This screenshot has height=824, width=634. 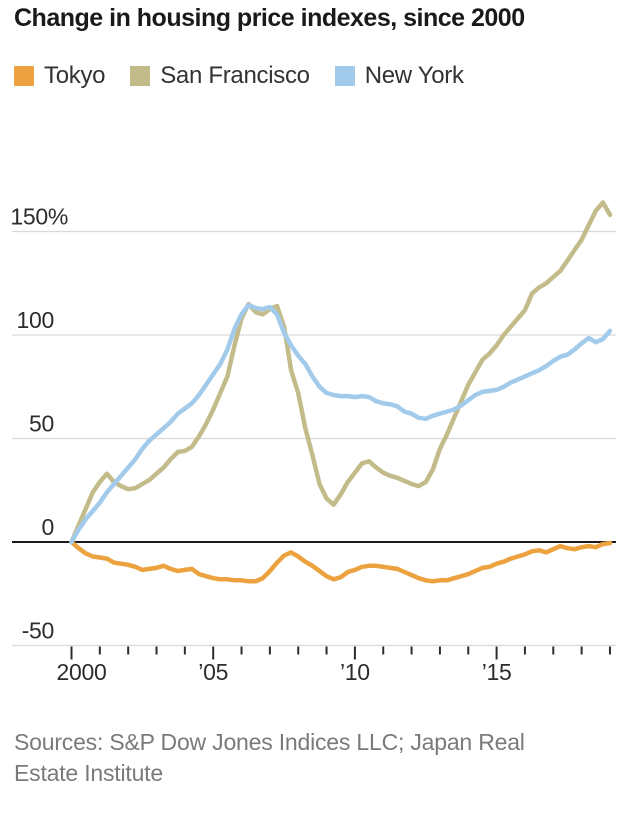 What do you see at coordinates (39, 217) in the screenshot?
I see `y-axis-label: 150%` at bounding box center [39, 217].